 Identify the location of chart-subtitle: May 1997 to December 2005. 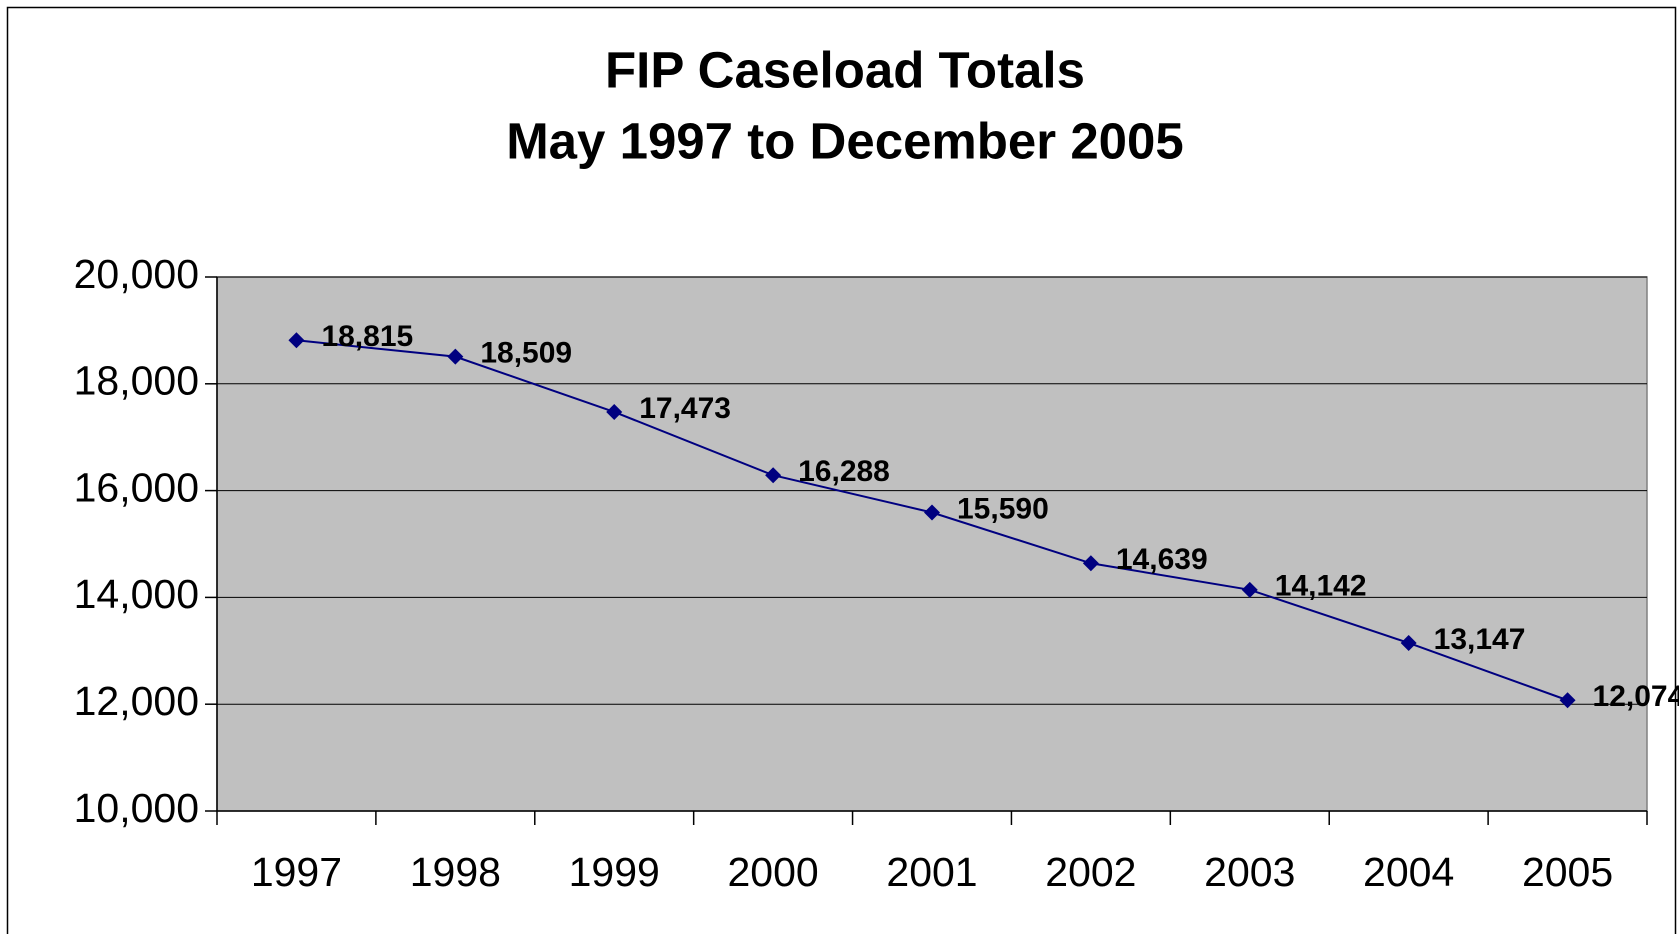
(845, 140).